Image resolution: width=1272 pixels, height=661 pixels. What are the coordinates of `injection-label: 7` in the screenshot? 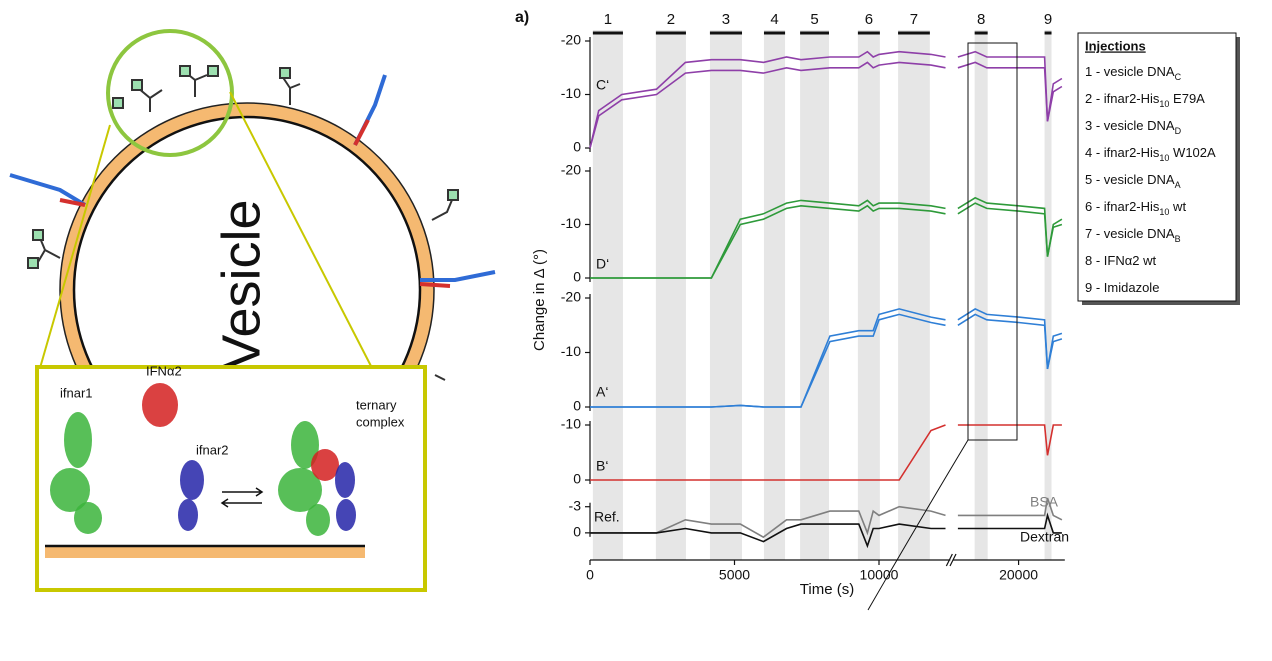 It's located at (914, 19).